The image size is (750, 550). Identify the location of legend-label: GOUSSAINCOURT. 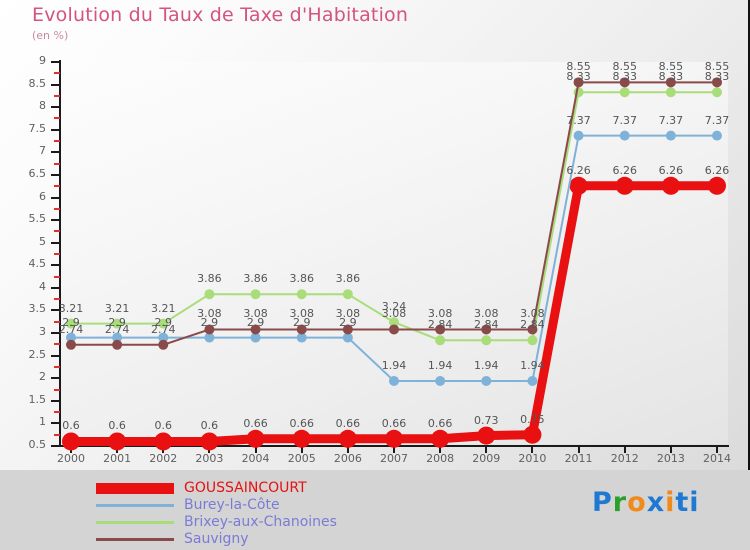
(245, 488).